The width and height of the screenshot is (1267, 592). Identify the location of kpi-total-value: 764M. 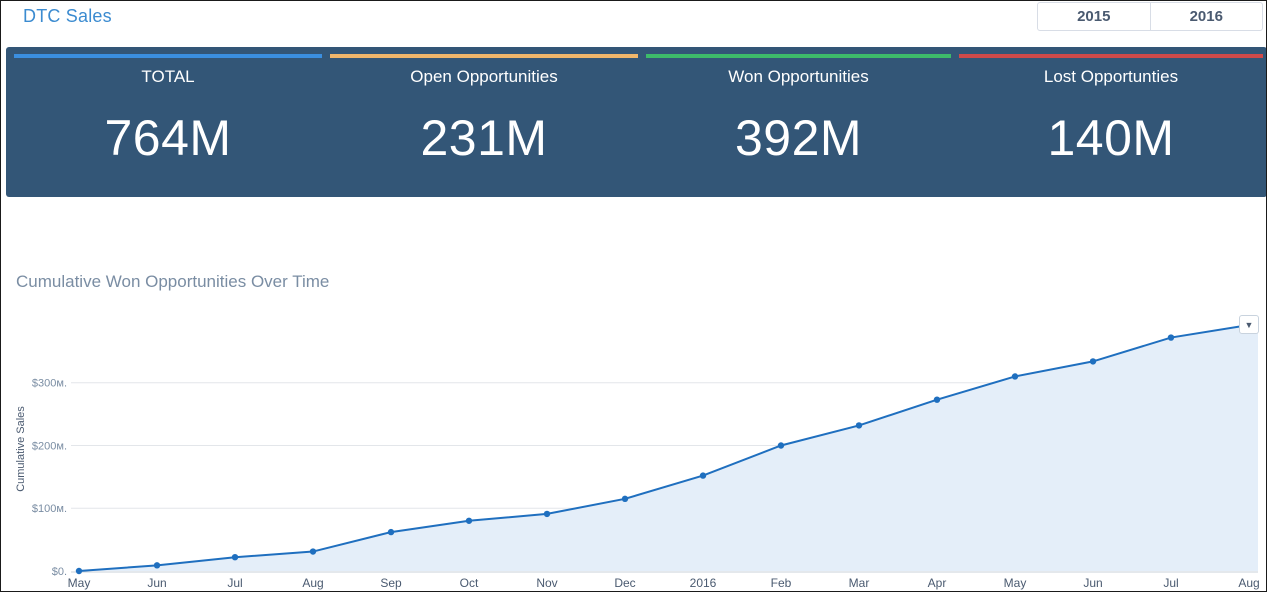
(168, 138).